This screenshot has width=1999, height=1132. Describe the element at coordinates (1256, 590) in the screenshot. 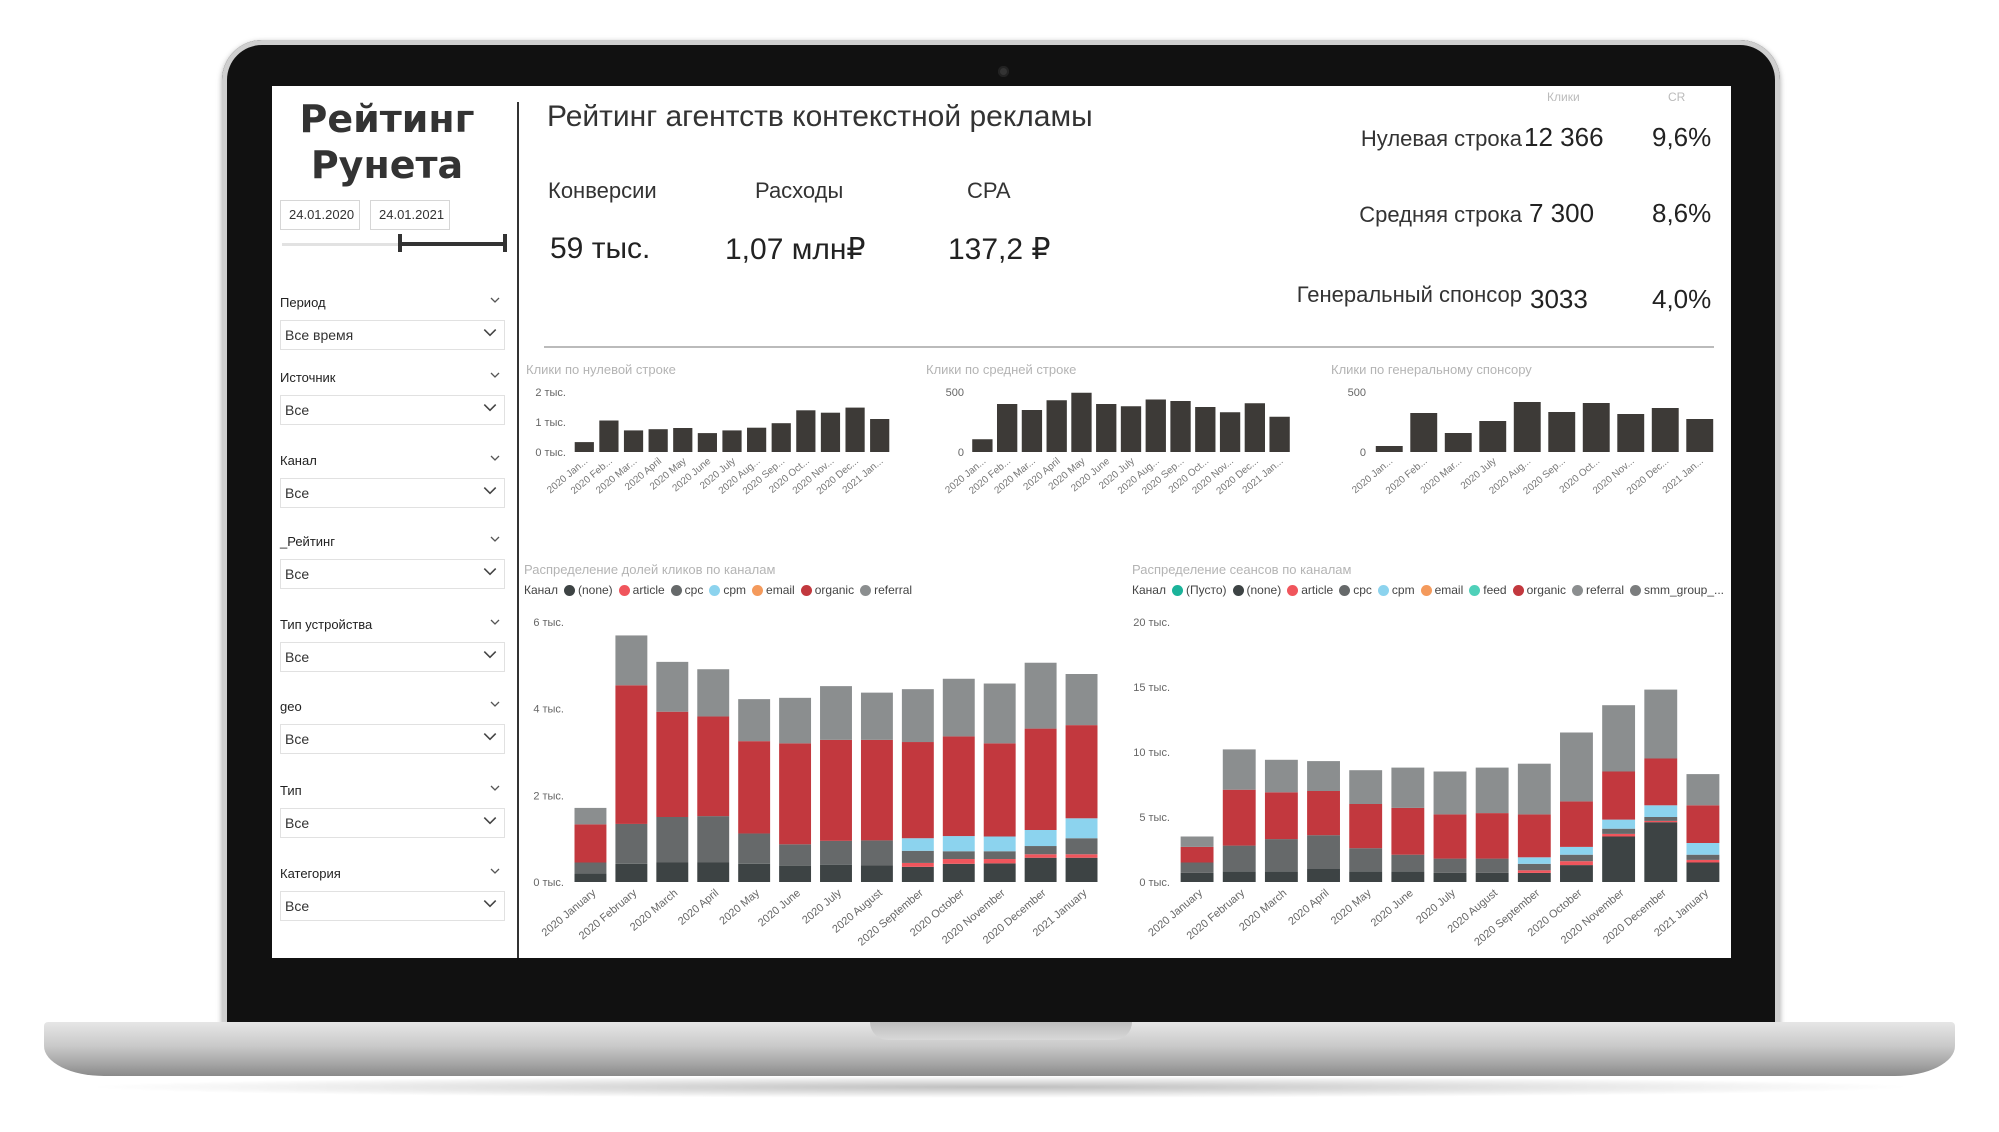

I see `legend-item-none: (none)` at that location.